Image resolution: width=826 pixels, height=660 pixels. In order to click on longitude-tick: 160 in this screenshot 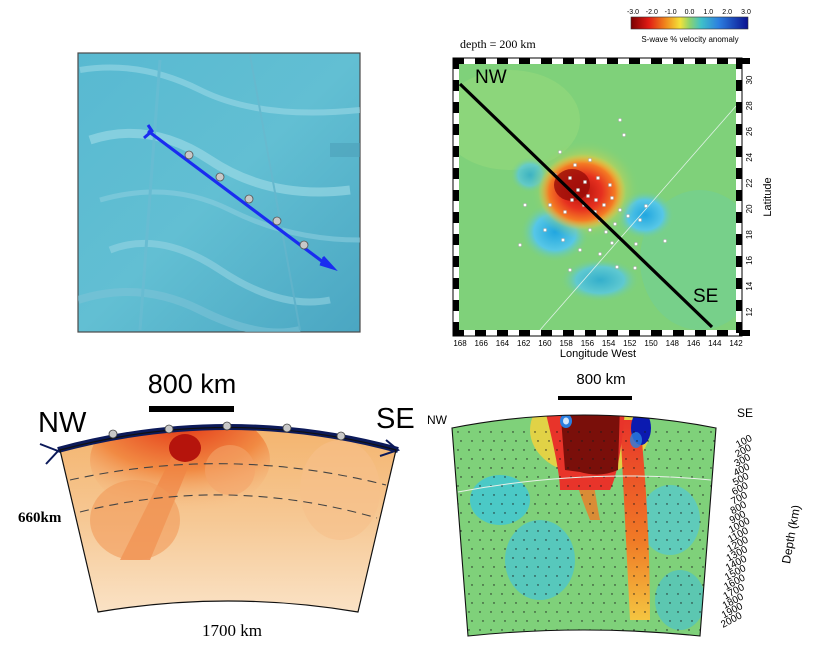, I will do `click(545, 343)`.